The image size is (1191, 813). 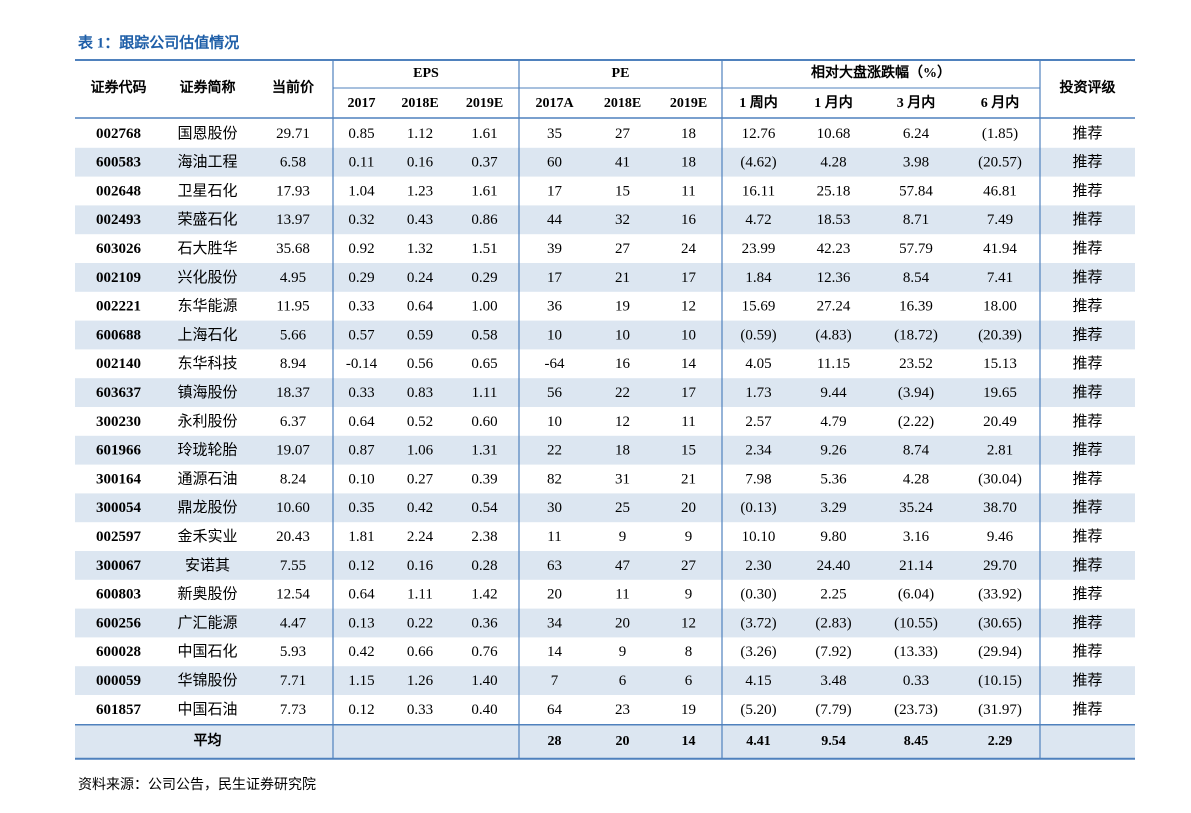 I want to click on cell: 0.42, so click(x=420, y=508).